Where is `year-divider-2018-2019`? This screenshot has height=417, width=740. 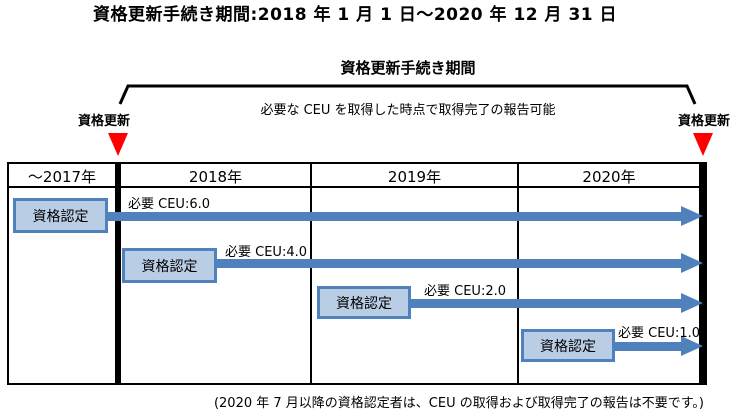 year-divider-2018-2019 is located at coordinates (311, 273).